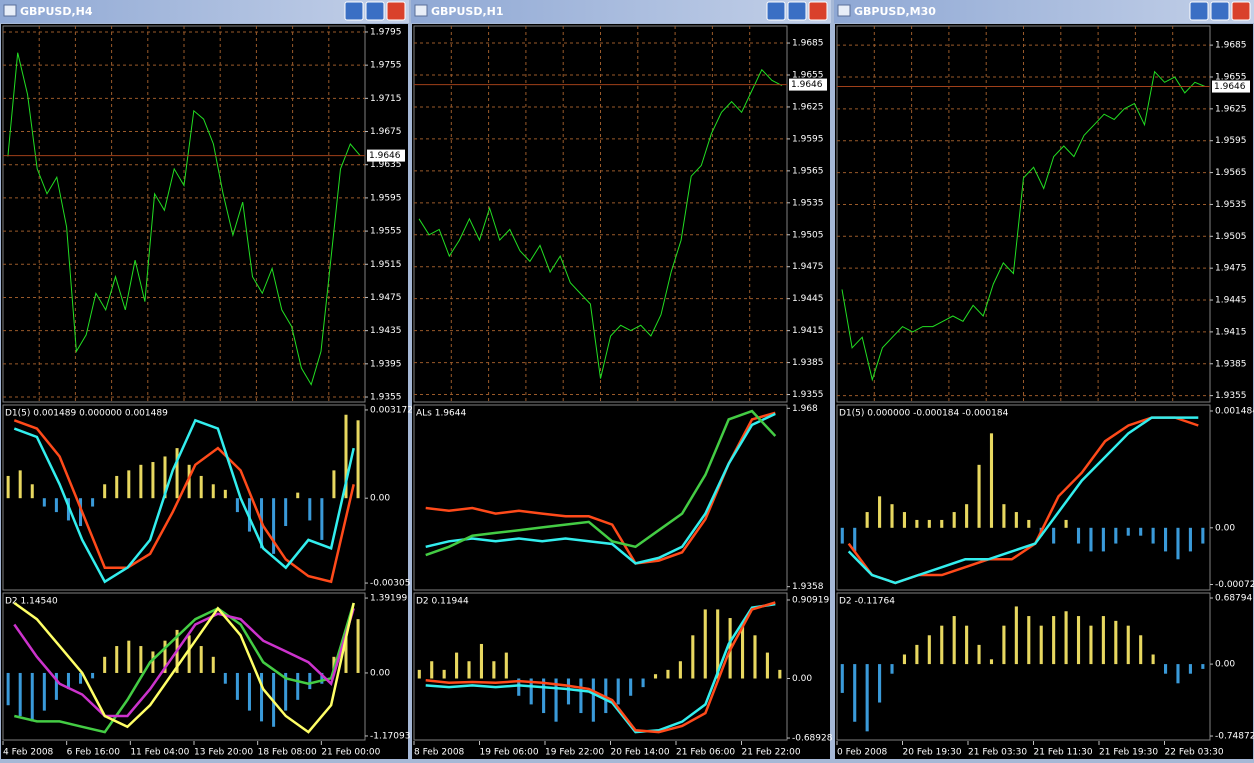  I want to click on y-tick-label: 1.9355, so click(1231, 396).